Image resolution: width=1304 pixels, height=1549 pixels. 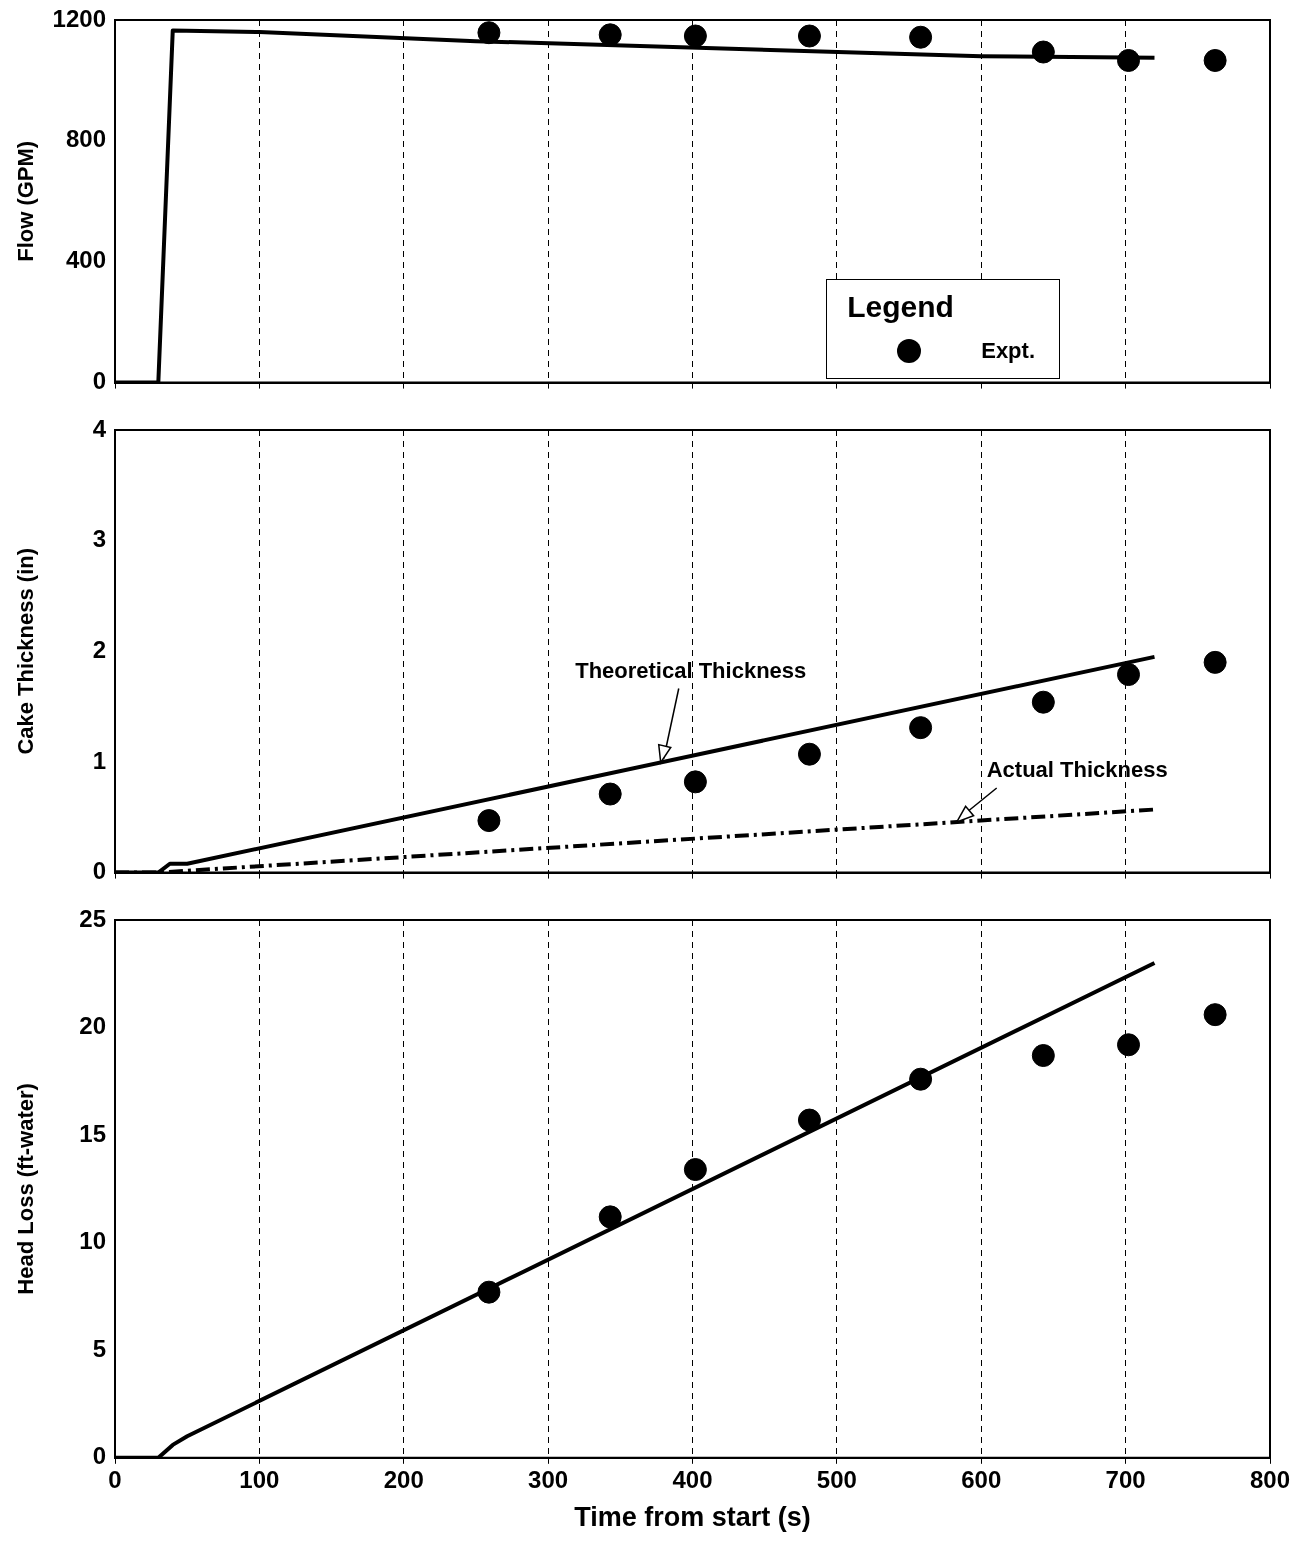 I want to click on y-tick-label: 800, so click(x=85, y=139).